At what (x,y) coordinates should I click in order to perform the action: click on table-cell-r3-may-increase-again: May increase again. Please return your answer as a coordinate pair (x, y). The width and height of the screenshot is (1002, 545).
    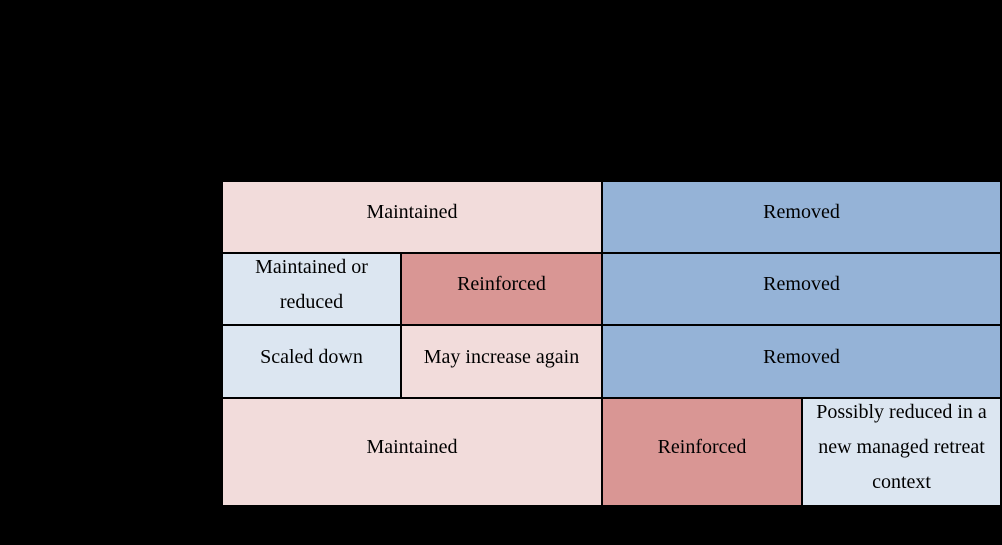
    Looking at the image, I should click on (501, 361).